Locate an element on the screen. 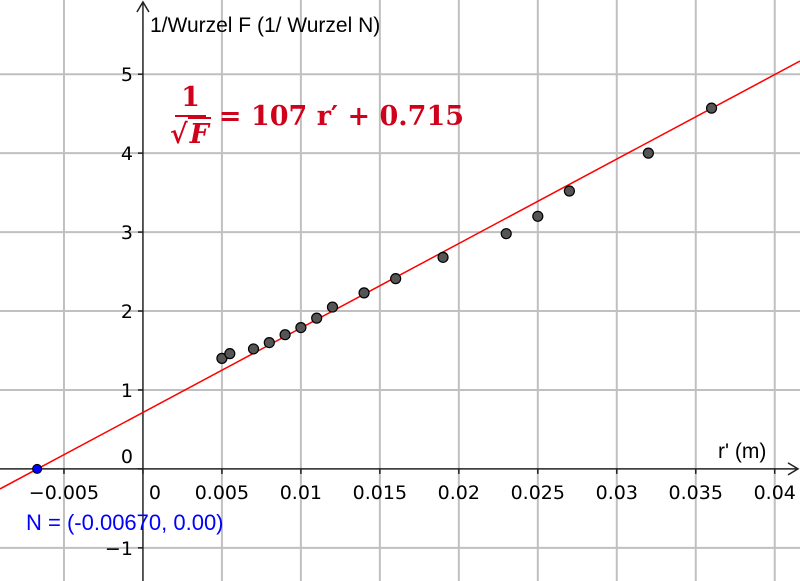 This screenshot has width=800, height=581. x-tick-label: −0.005 is located at coordinates (64, 493).